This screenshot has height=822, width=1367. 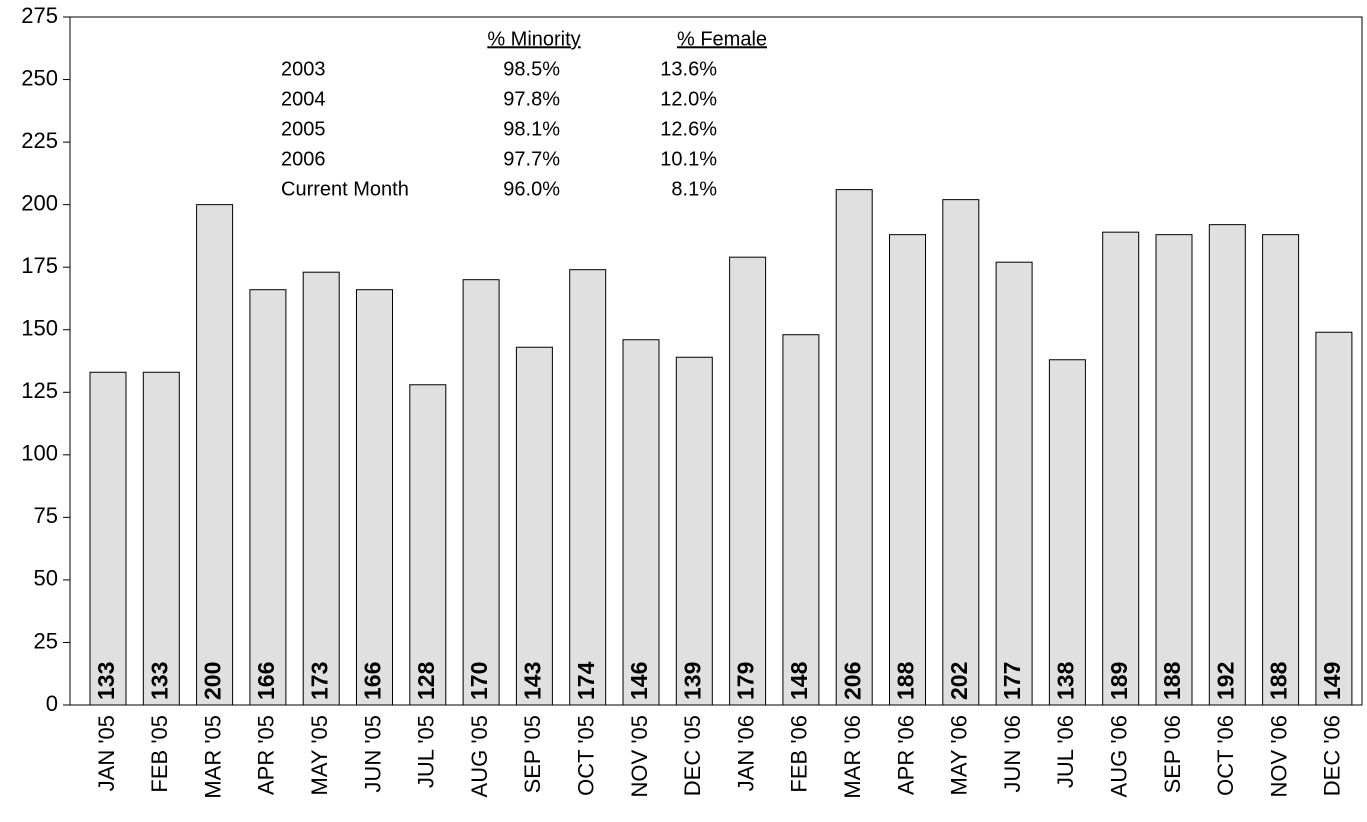 What do you see at coordinates (39, 453) in the screenshot?
I see `y-tick-label: 100` at bounding box center [39, 453].